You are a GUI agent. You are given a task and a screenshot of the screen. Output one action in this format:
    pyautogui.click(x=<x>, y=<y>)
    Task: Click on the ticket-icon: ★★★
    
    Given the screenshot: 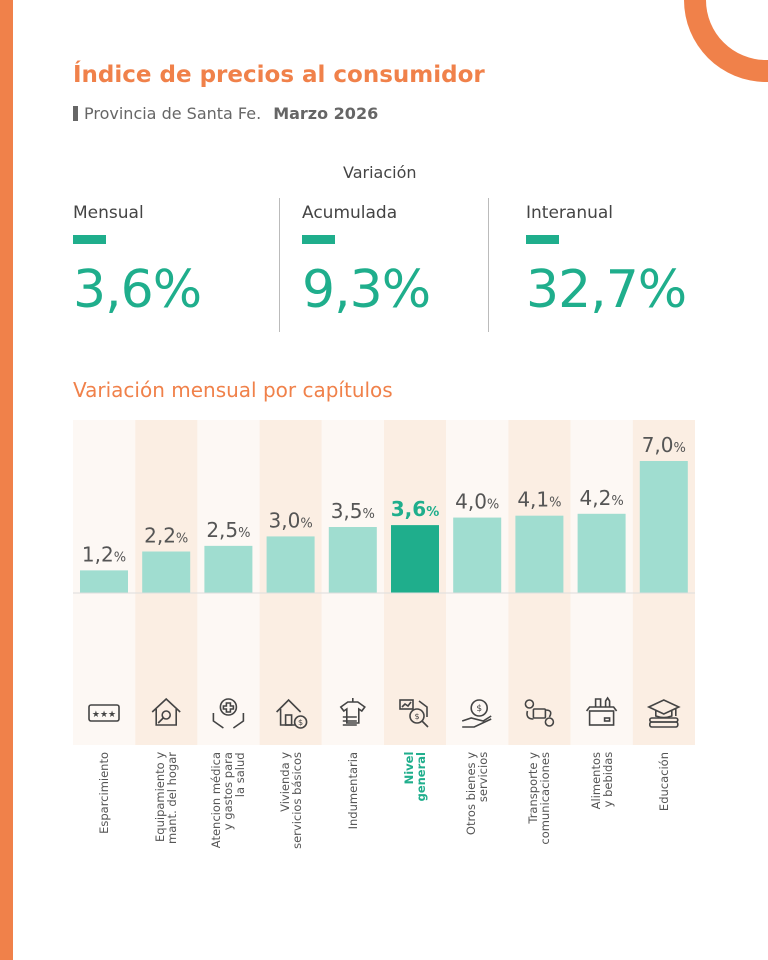 What is the action you would take?
    pyautogui.click(x=104, y=713)
    